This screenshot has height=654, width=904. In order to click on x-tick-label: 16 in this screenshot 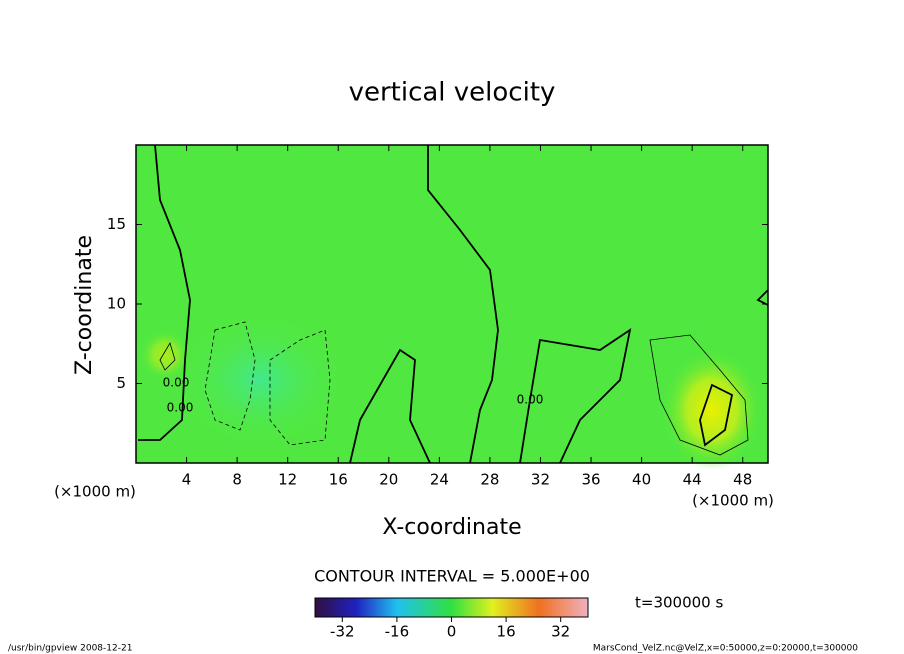, I will do `click(338, 480)`.